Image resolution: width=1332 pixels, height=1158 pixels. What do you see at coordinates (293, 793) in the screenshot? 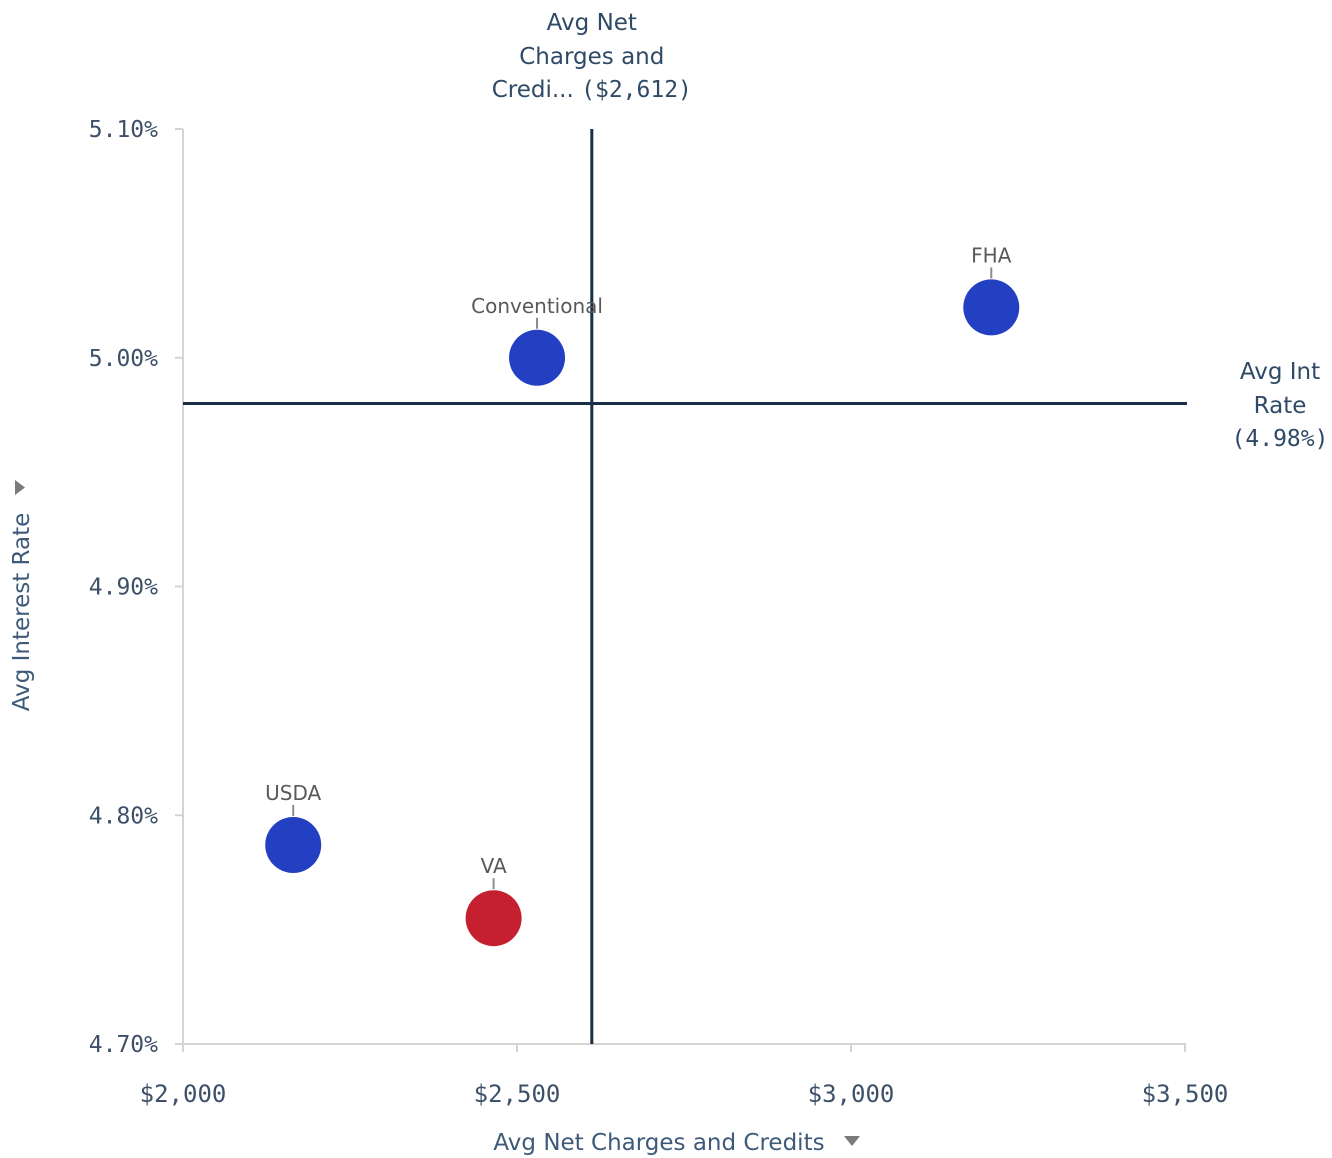
I see `point-label: USDA` at bounding box center [293, 793].